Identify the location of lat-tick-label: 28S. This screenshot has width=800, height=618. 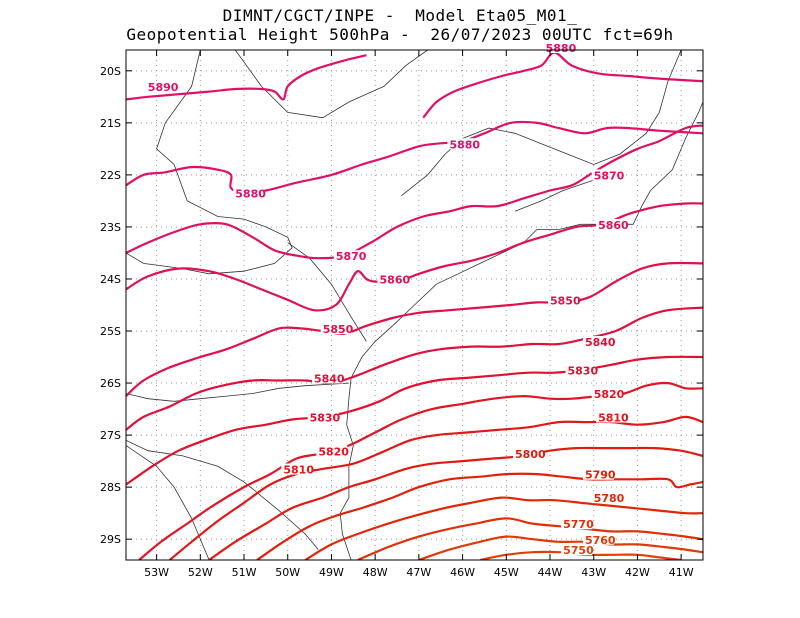
(110, 487).